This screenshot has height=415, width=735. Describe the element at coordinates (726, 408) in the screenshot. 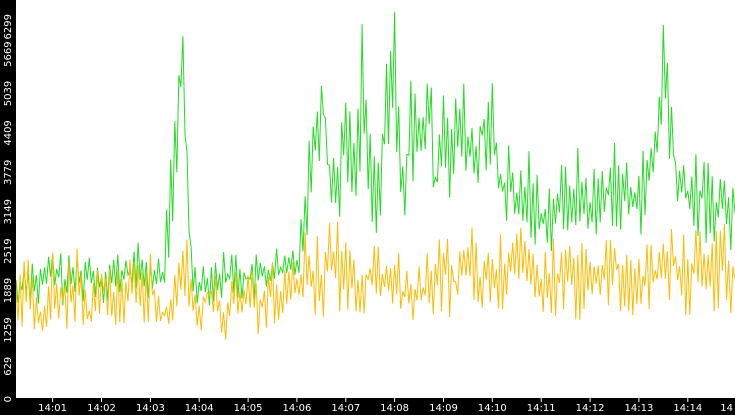

I see `x-tick-label: 14` at that location.